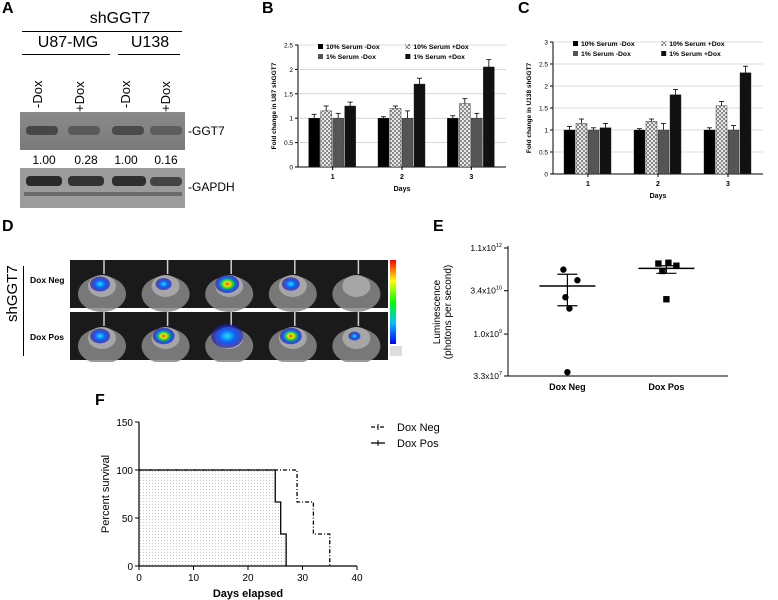 Image resolution: width=778 pixels, height=600 pixels. What do you see at coordinates (44, 160) in the screenshot?
I see `quant-1: 1.00` at bounding box center [44, 160].